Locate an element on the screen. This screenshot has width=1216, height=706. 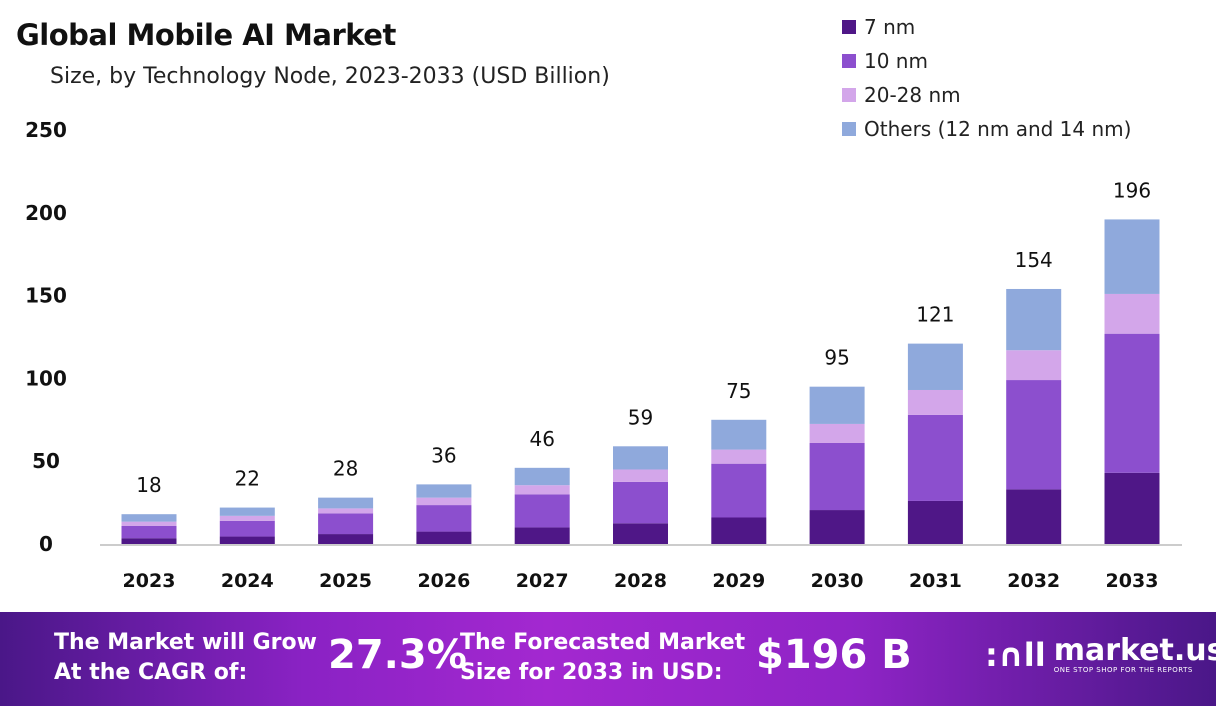
legend-label: 7 nm is located at coordinates (890, 27).